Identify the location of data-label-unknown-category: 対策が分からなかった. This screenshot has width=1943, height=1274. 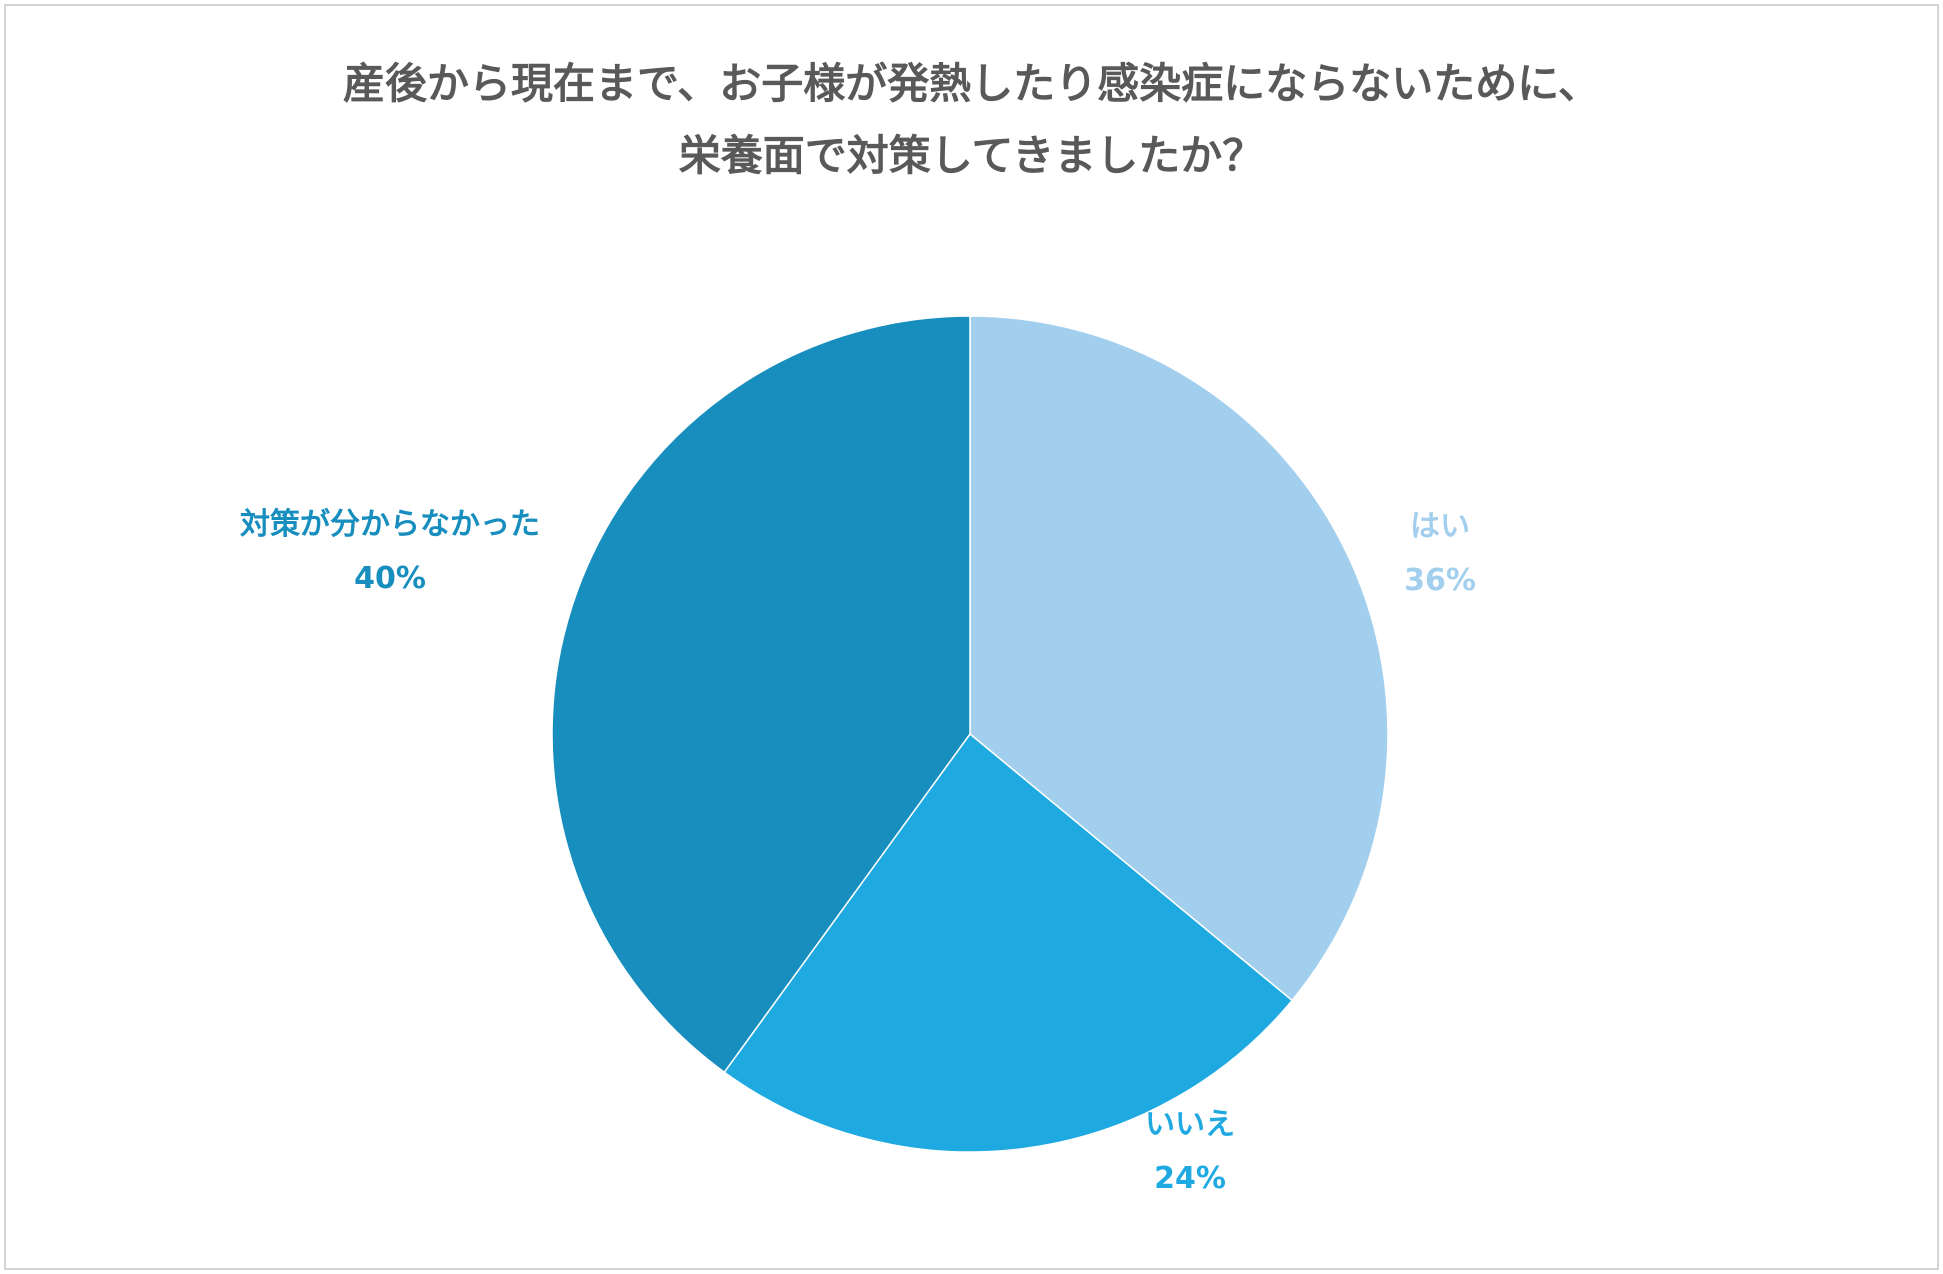
(390, 524).